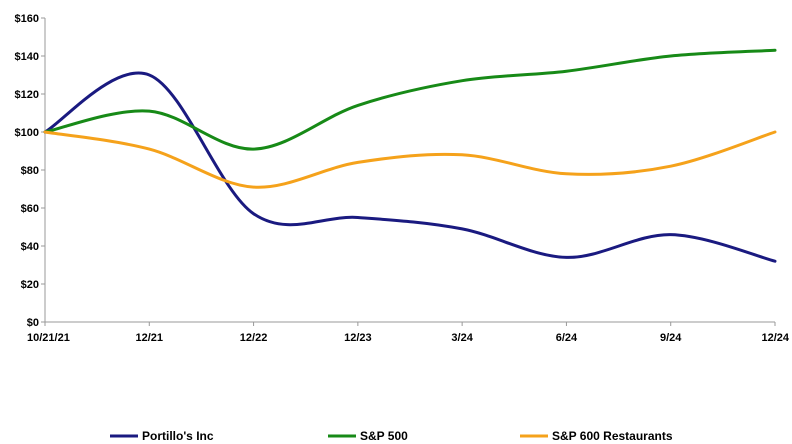 This screenshot has height=444, width=792. What do you see at coordinates (775, 338) in the screenshot?
I see `x-tick-label: 12/24` at bounding box center [775, 338].